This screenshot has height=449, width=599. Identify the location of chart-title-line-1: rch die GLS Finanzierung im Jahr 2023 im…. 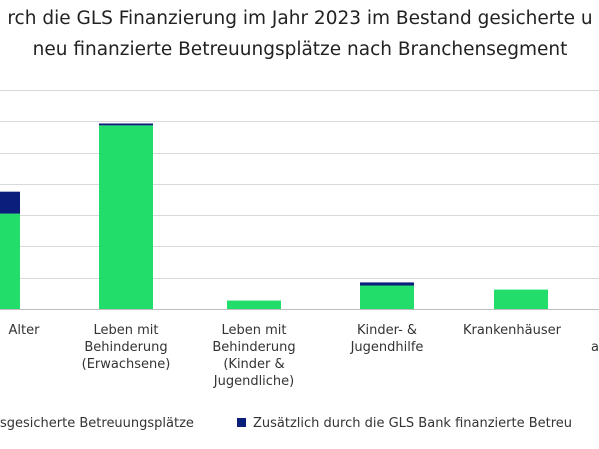
(299, 18).